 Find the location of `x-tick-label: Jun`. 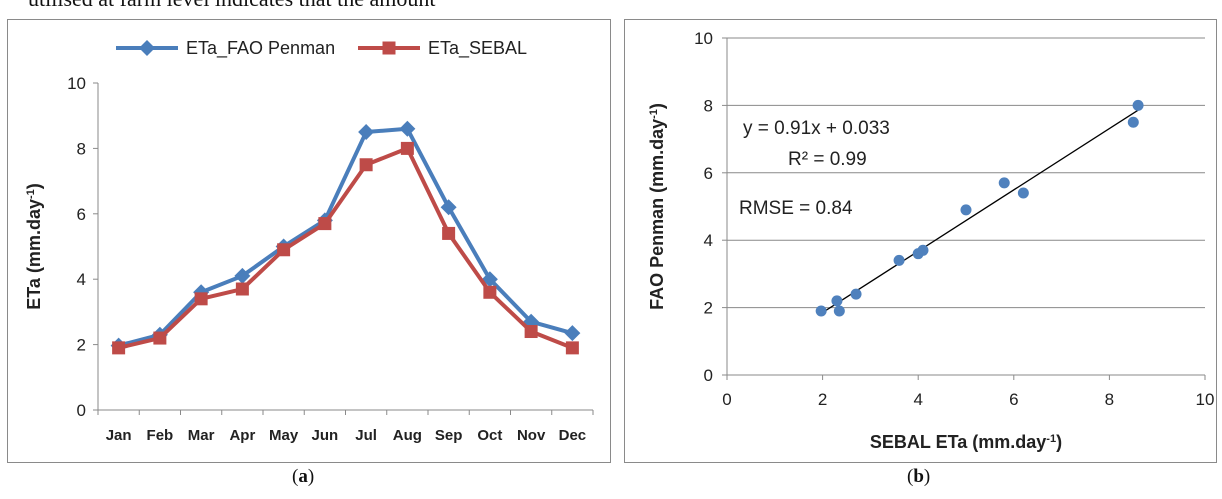

x-tick-label: Jun is located at coordinates (325, 435).